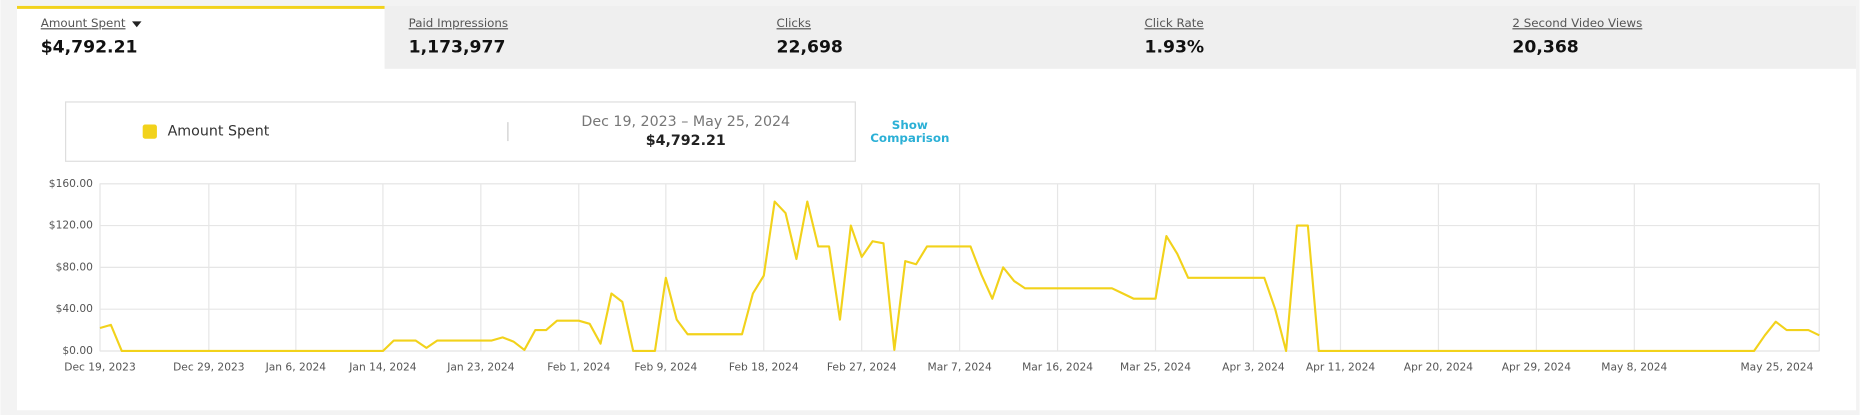 The width and height of the screenshot is (1860, 415). What do you see at coordinates (1155, 367) in the screenshot?
I see `x-tick-label: Mar 25, 2024` at bounding box center [1155, 367].